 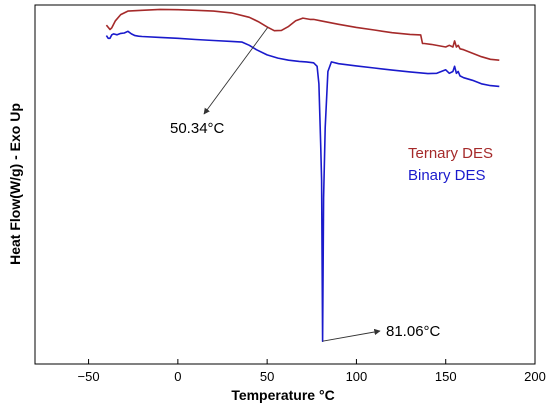 What do you see at coordinates (15, 184) in the screenshot?
I see `y-axis-title: Heat Flow(W/g) - Exo Up` at bounding box center [15, 184].